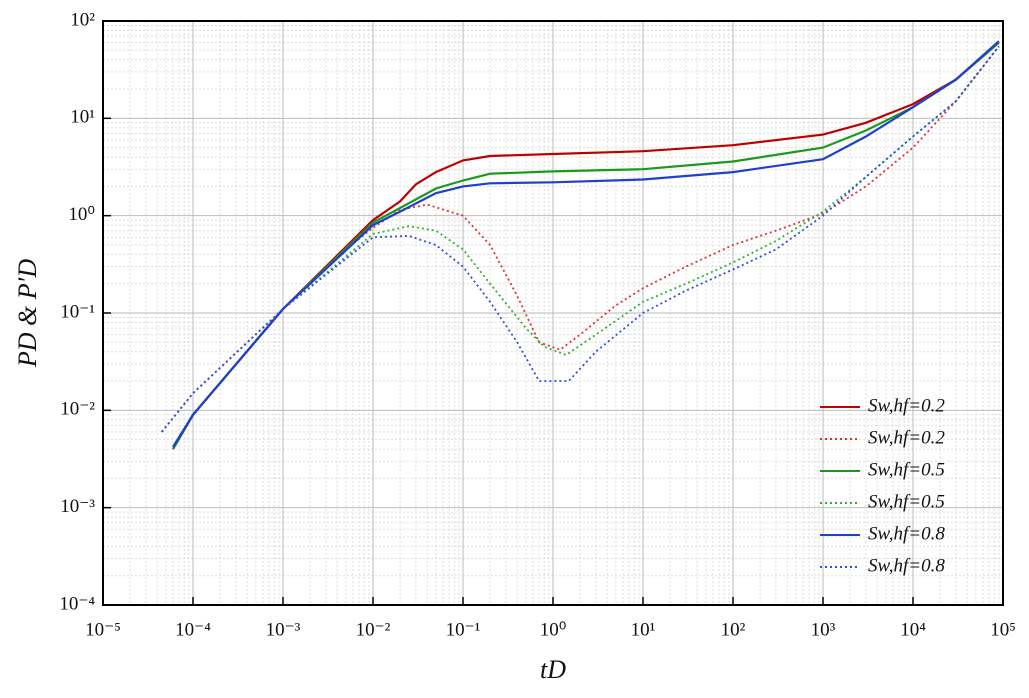  Describe the element at coordinates (77, 603) in the screenshot. I see `y-tick-label: 10⁻⁴` at that location.